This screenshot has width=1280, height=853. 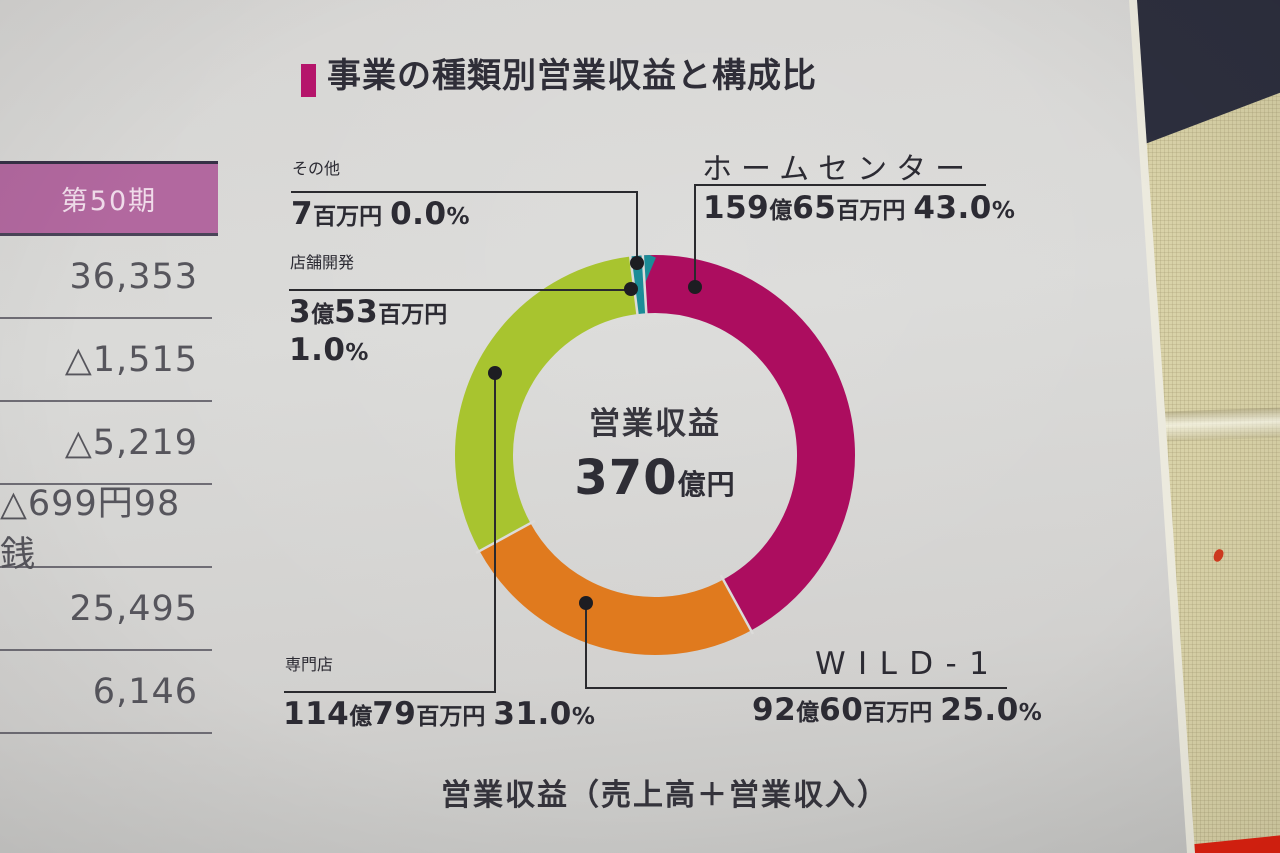 I want to click on callout-label-sonota: その他, so click(x=316, y=168).